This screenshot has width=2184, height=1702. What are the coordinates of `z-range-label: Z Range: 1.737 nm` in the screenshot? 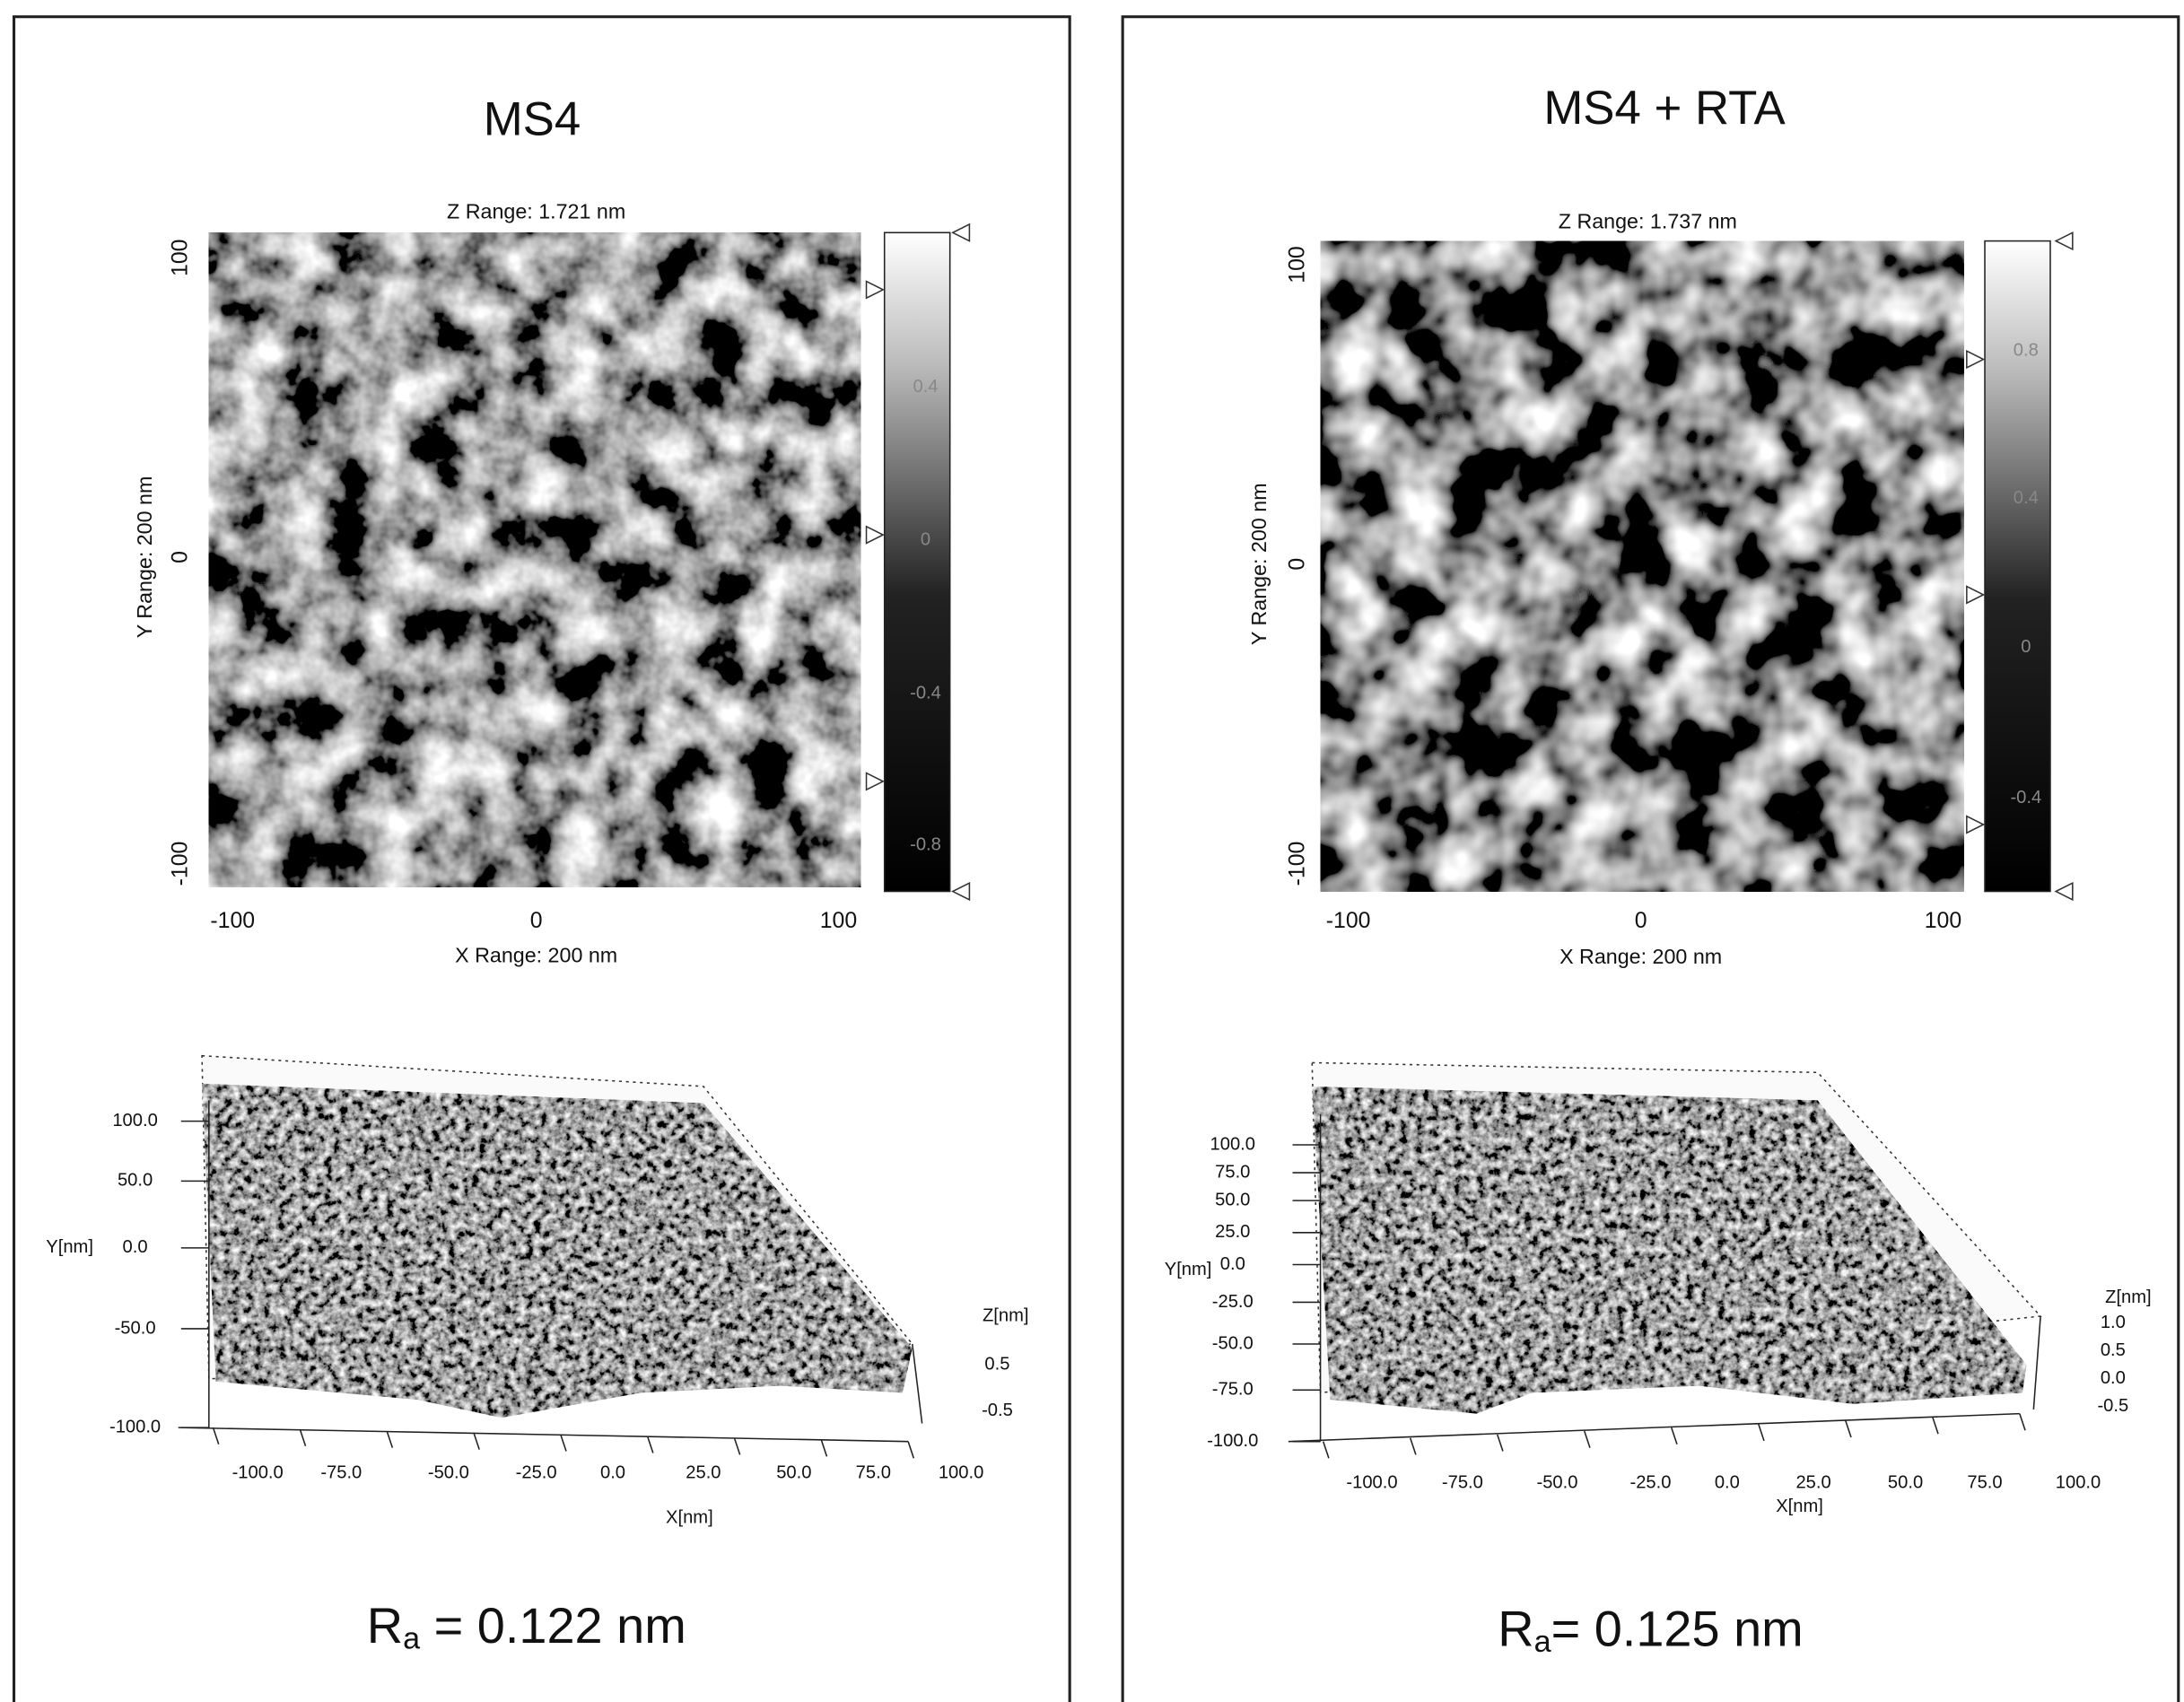 It's located at (1648, 221).